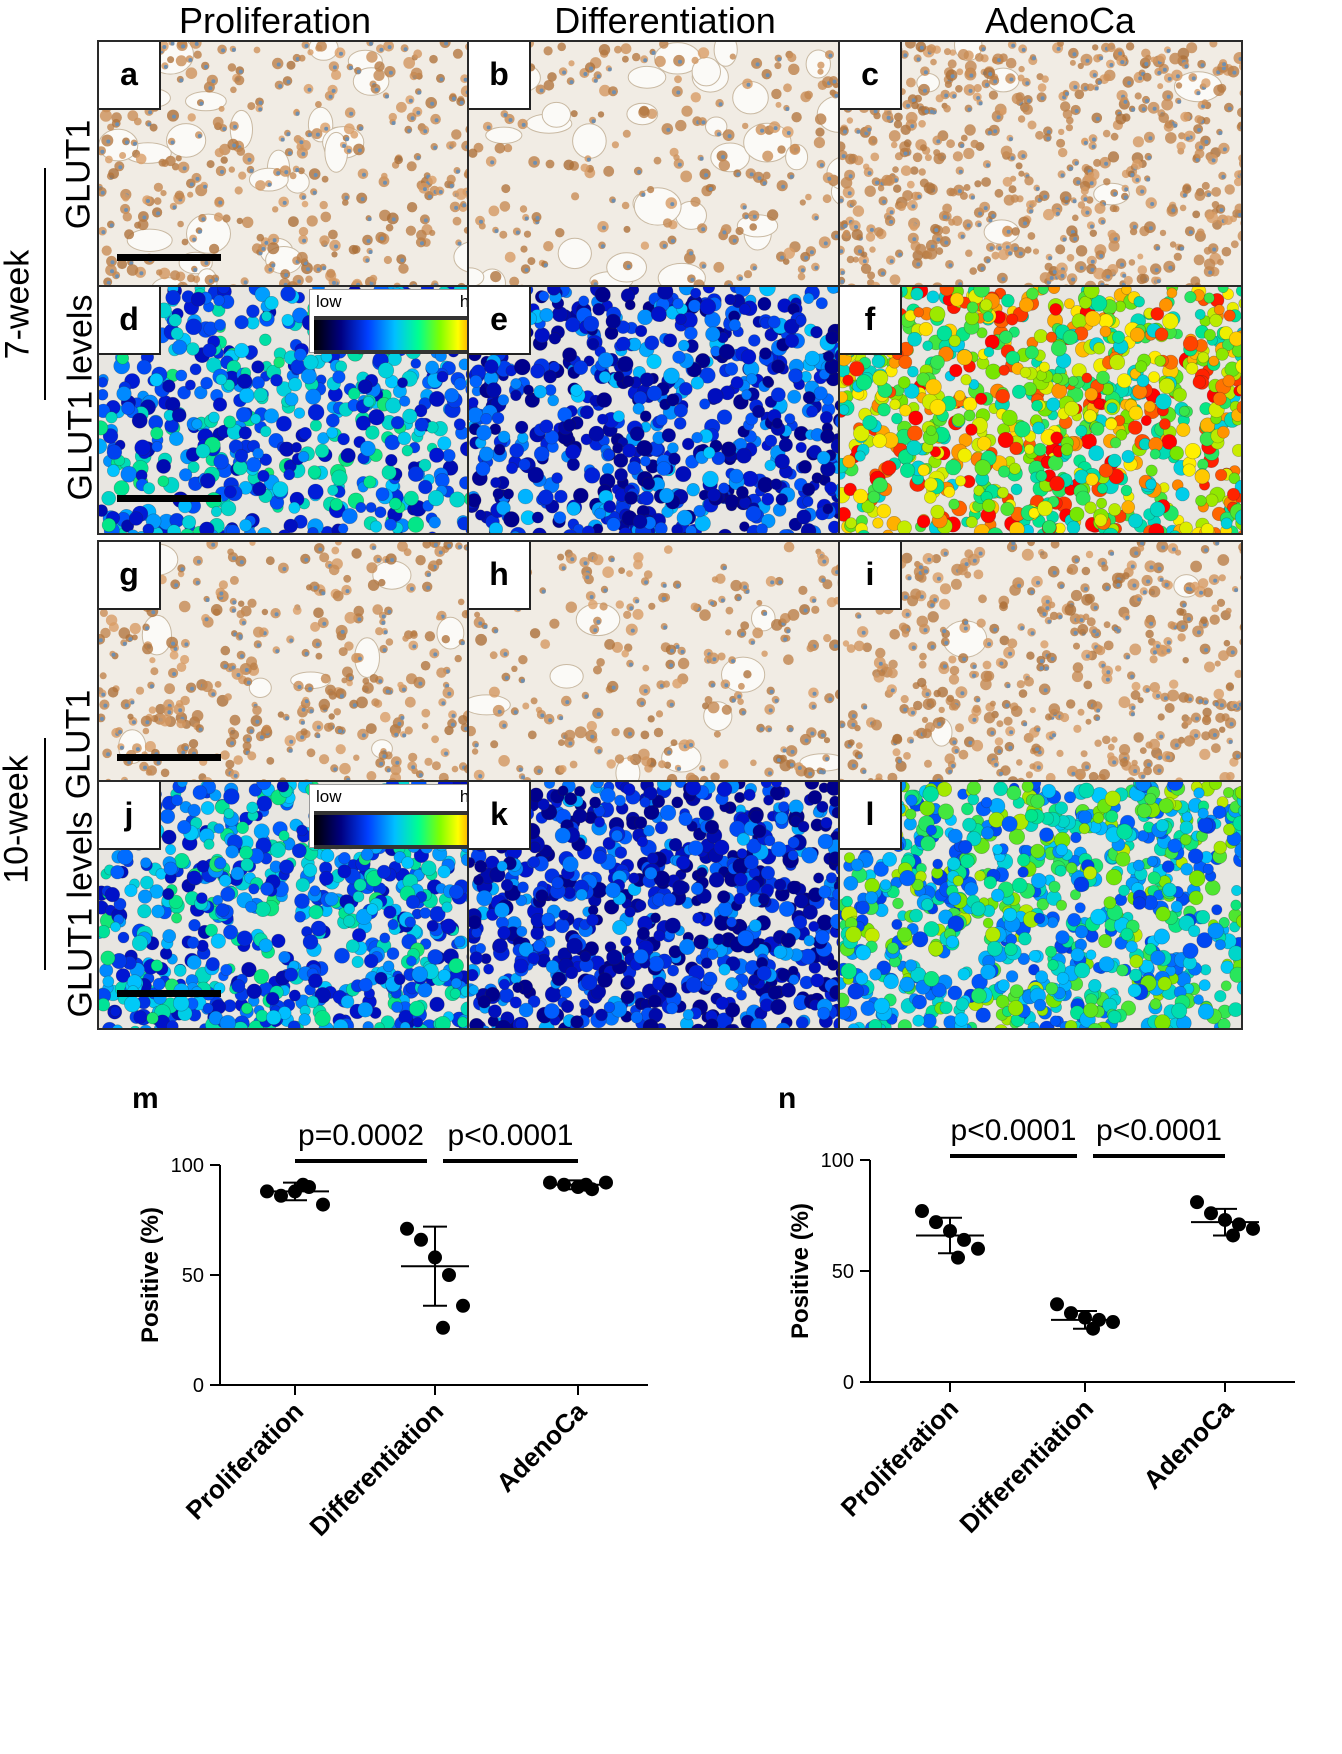 The width and height of the screenshot is (1342, 1754). Describe the element at coordinates (130, 76) in the screenshot. I see `panel-letter-a: a` at that location.